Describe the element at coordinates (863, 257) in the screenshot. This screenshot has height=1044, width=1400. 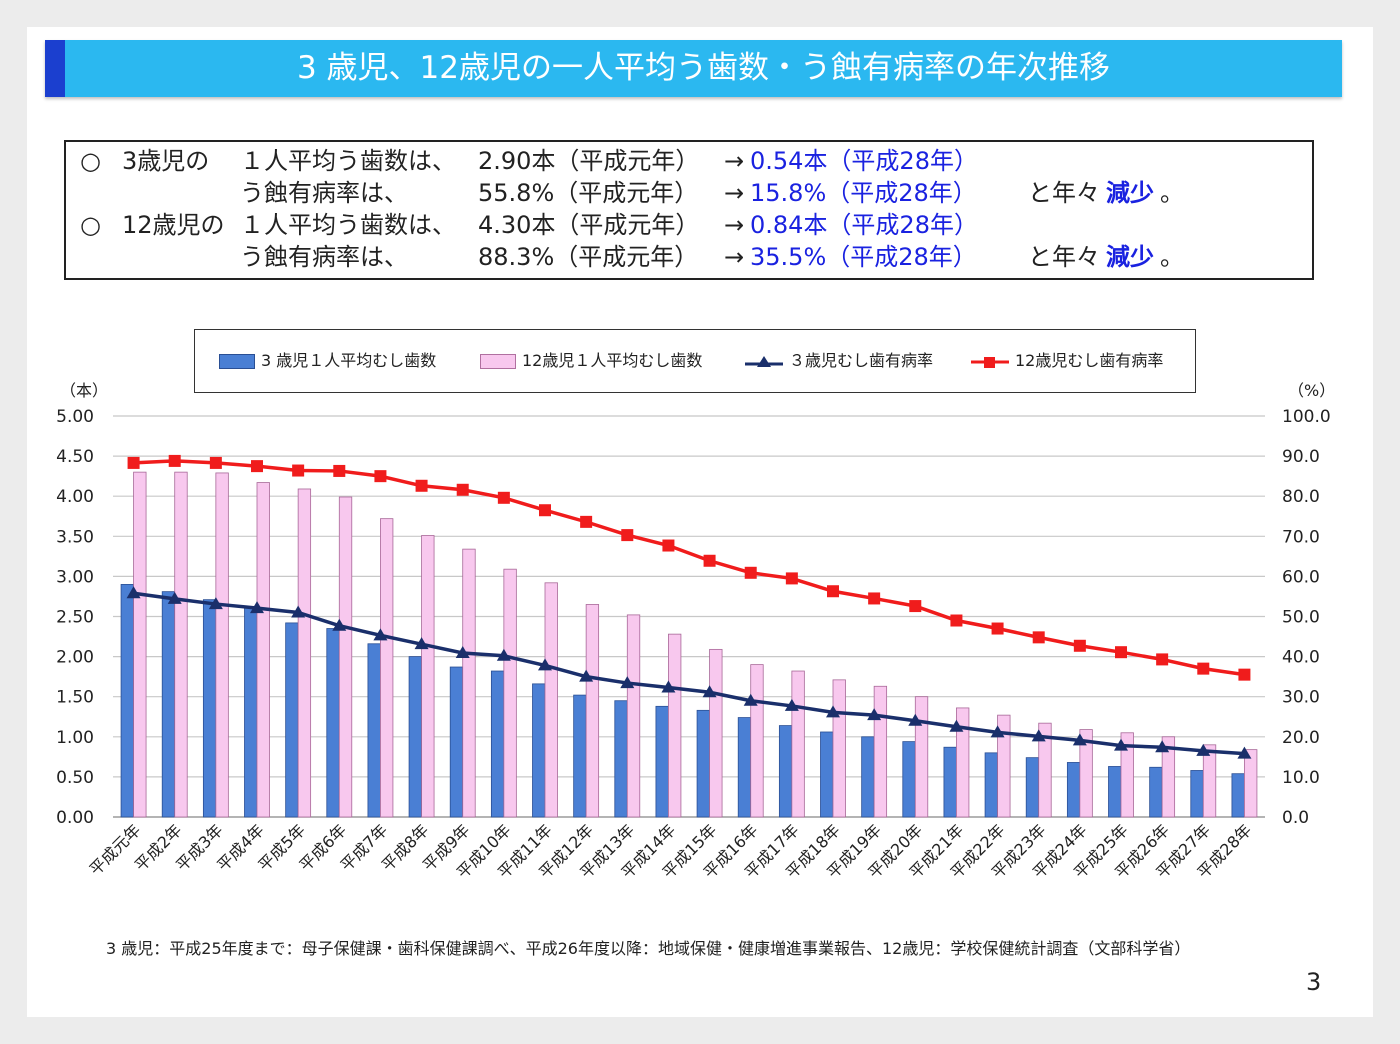
I see `summary-to: 35.5%（平成28年）` at that location.